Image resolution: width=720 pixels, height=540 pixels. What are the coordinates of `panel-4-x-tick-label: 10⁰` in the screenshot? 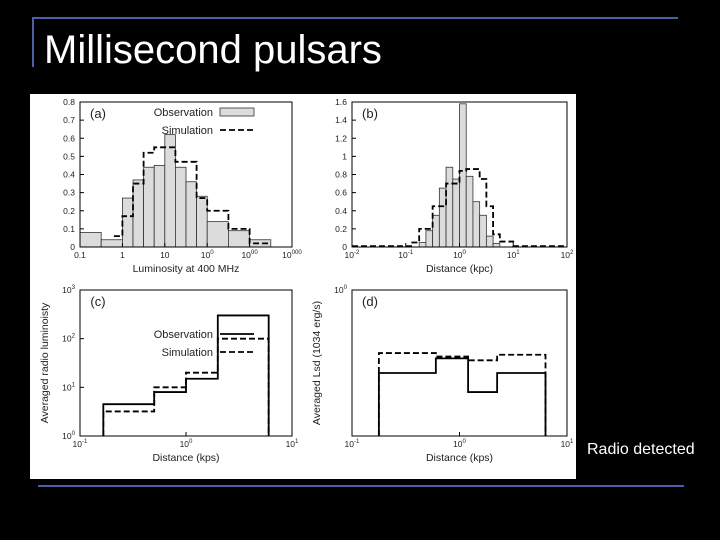 It's located at (459, 443).